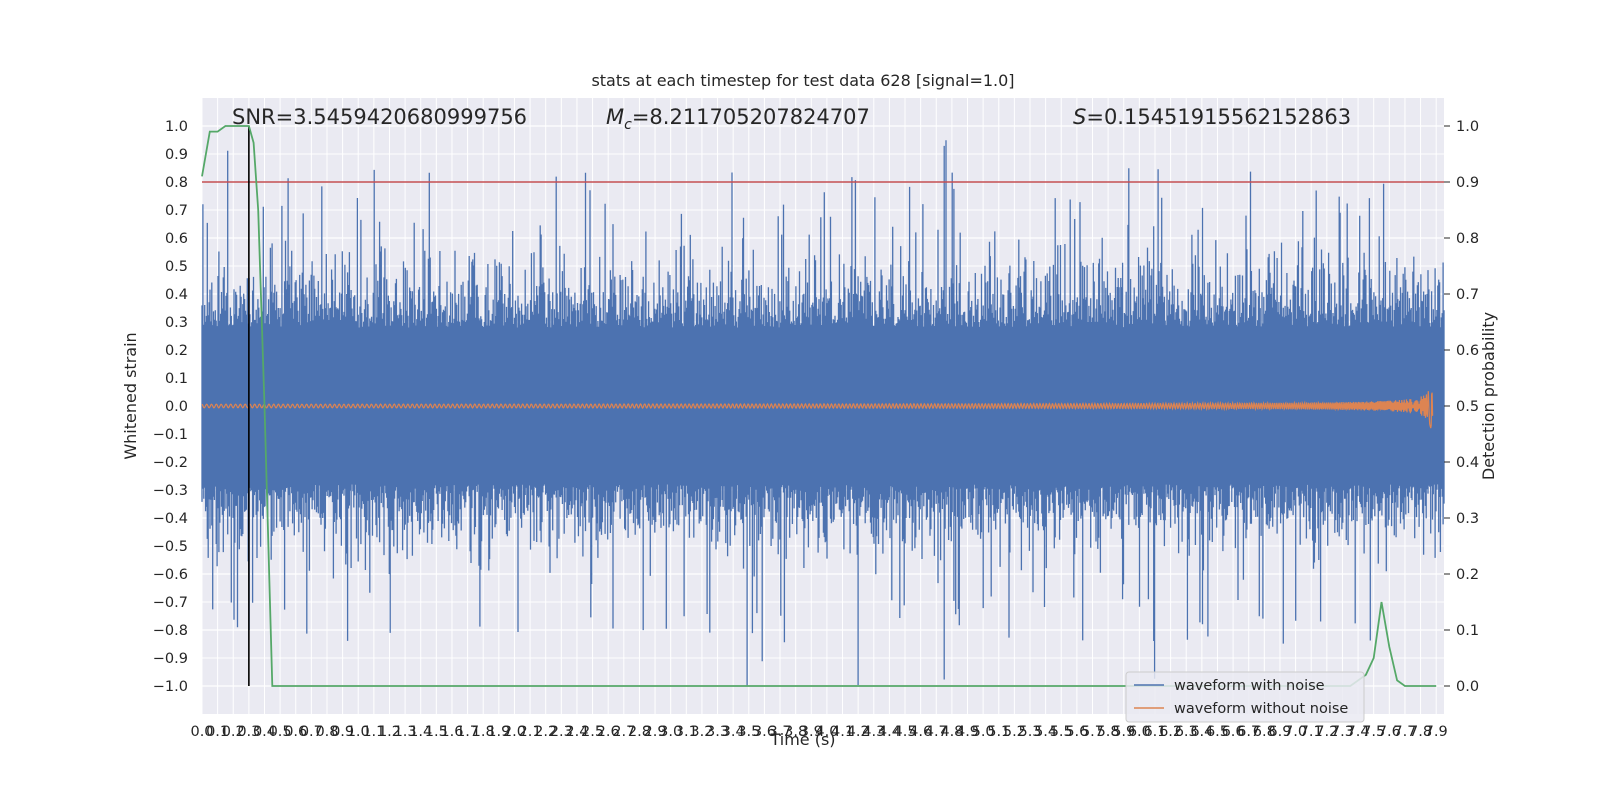 The width and height of the screenshot is (1600, 800). Describe the element at coordinates (983, 732) in the screenshot. I see `x-tick-label: 5.0` at that location.